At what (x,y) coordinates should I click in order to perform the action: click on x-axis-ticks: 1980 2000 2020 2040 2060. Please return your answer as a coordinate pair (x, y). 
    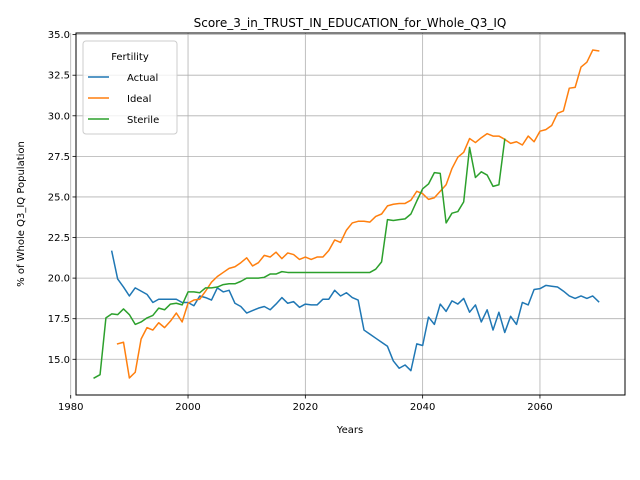
    Looking at the image, I should click on (305, 404).